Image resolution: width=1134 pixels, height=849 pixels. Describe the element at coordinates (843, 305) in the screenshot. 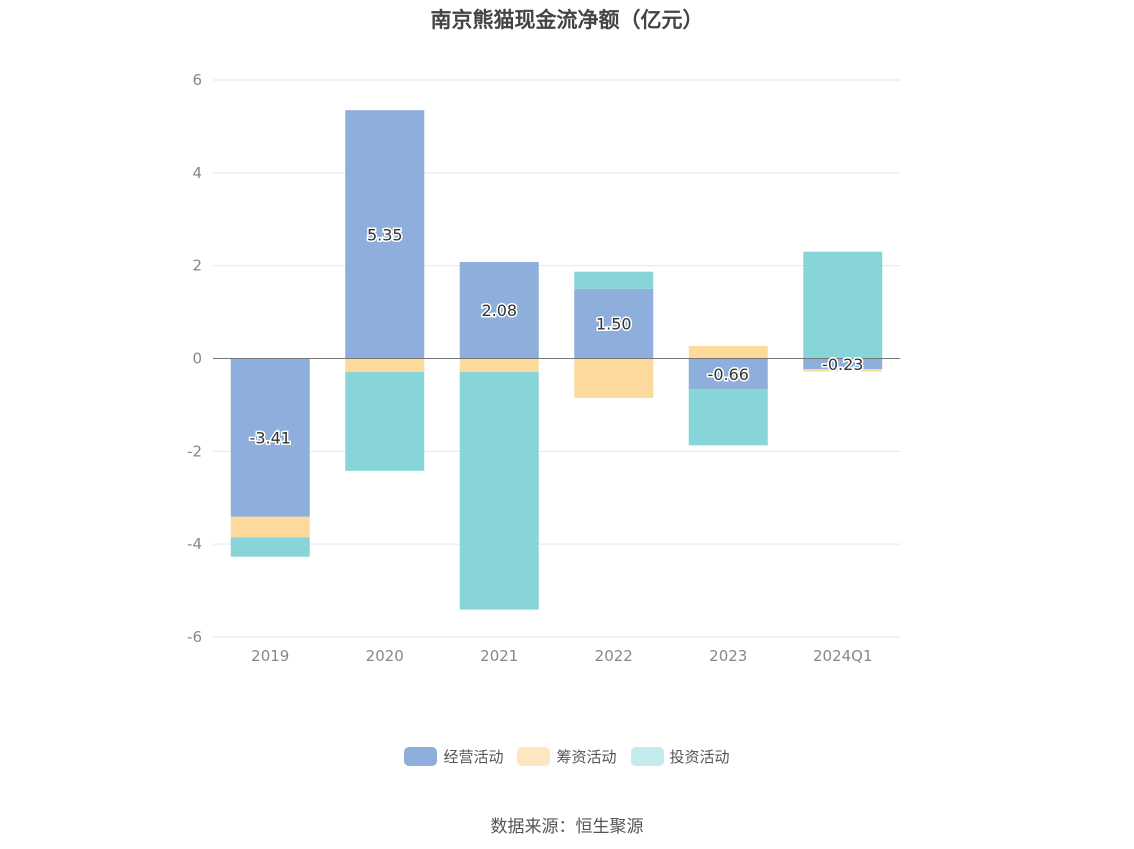

I see `bar-investing-2024Q1` at that location.